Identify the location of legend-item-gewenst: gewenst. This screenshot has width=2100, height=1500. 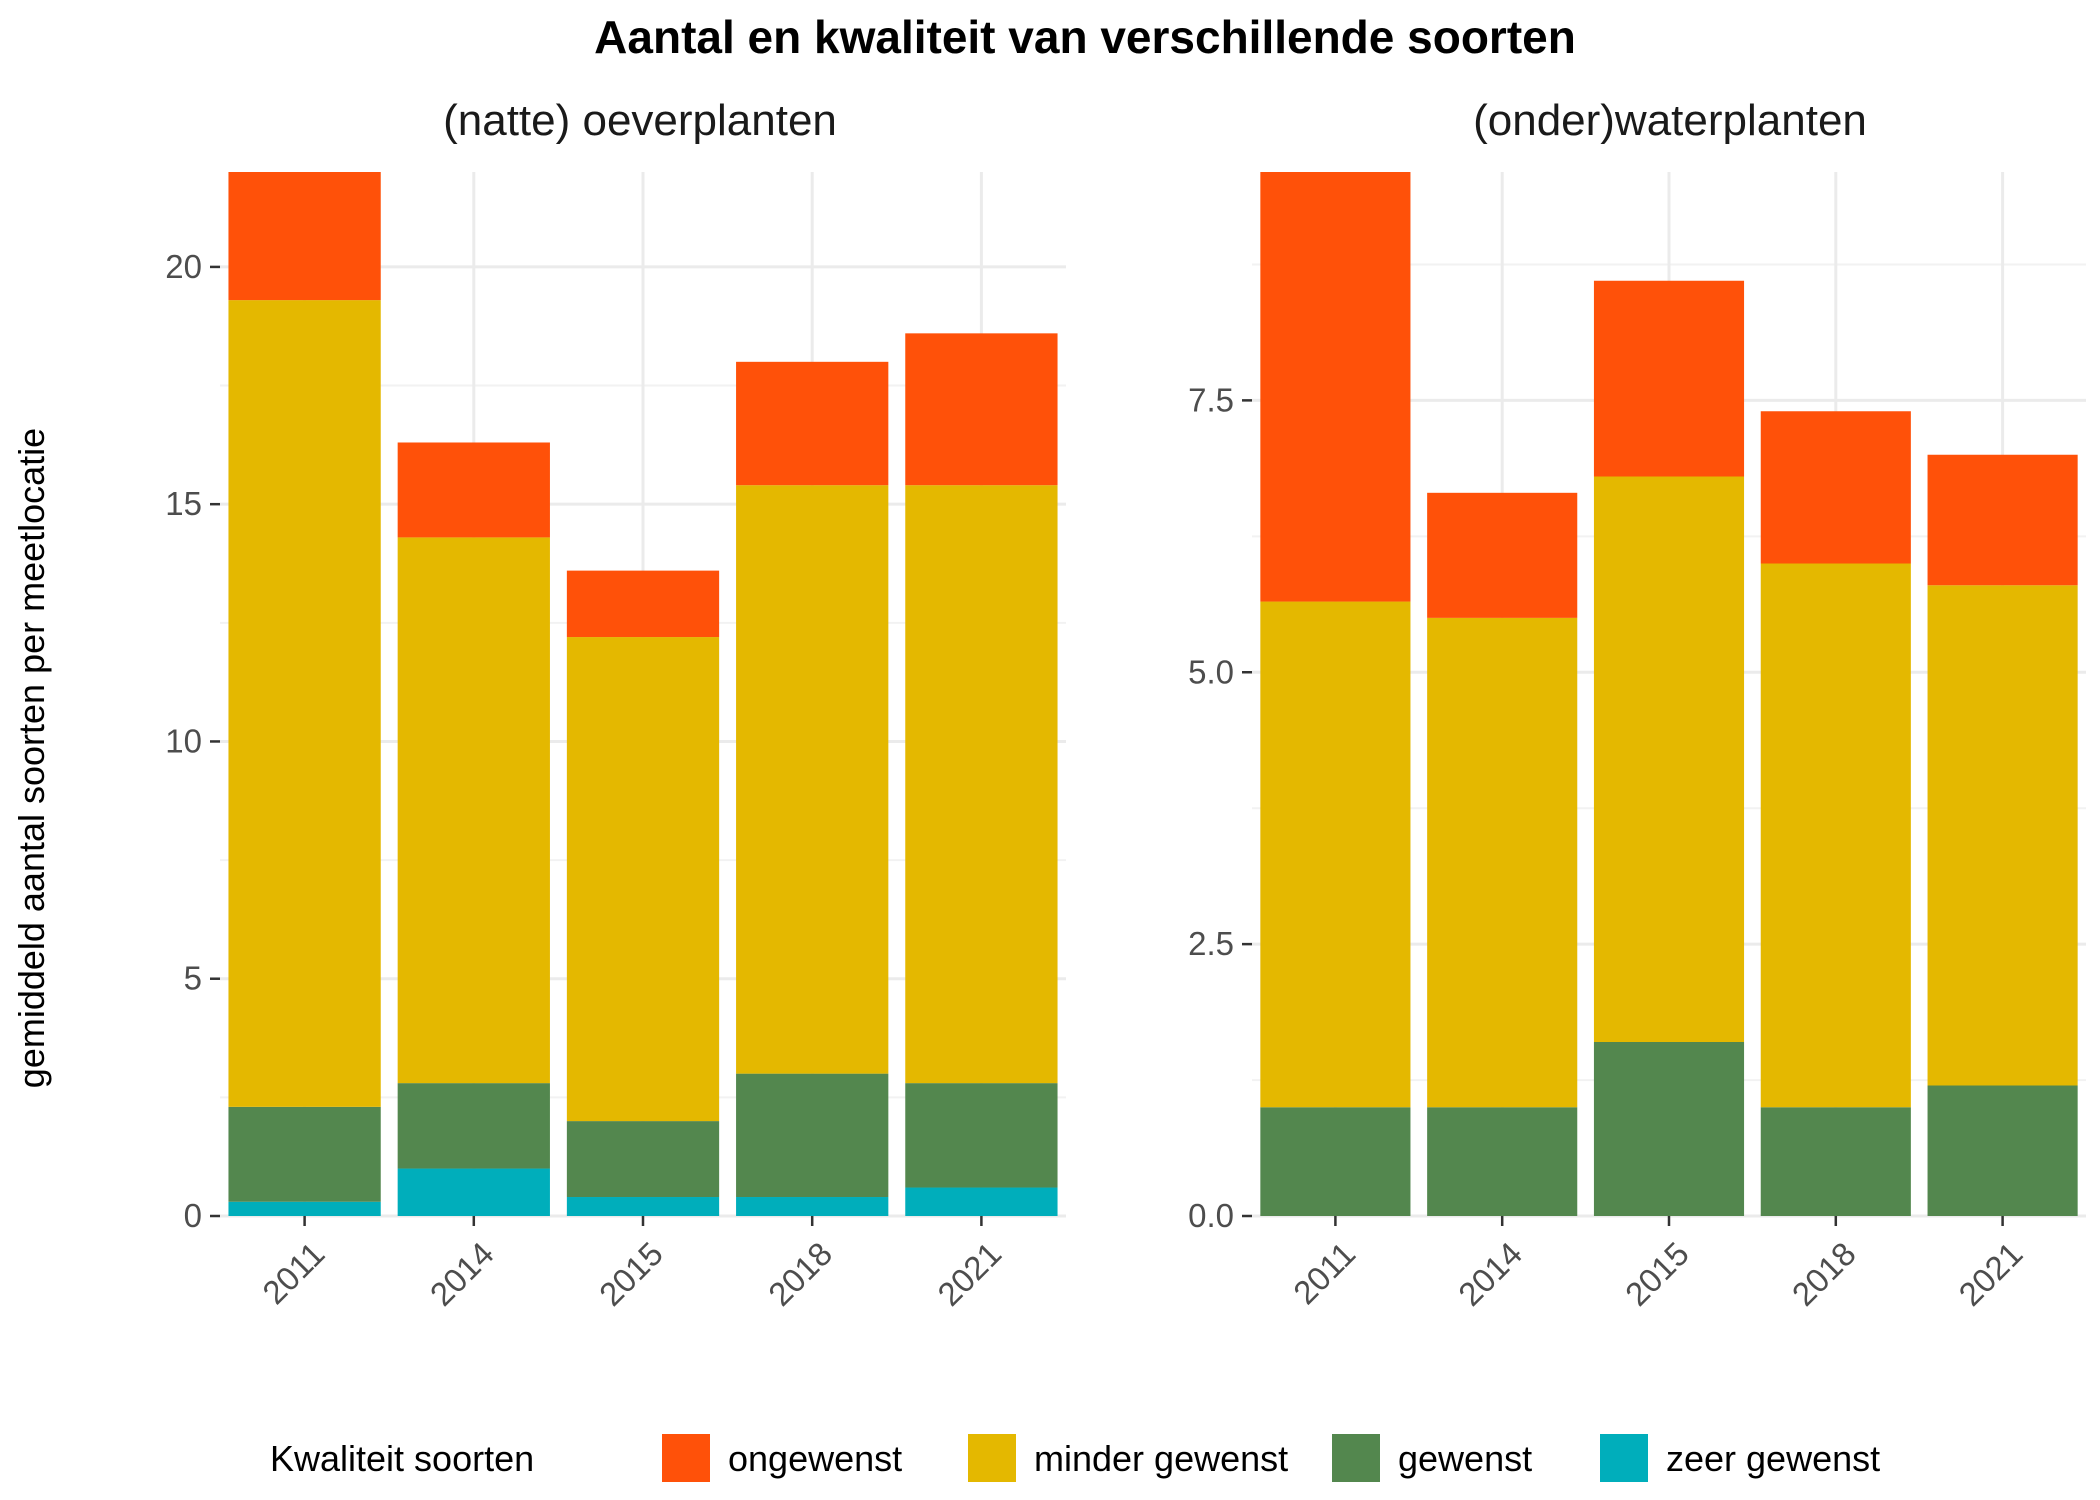
(1432, 1458).